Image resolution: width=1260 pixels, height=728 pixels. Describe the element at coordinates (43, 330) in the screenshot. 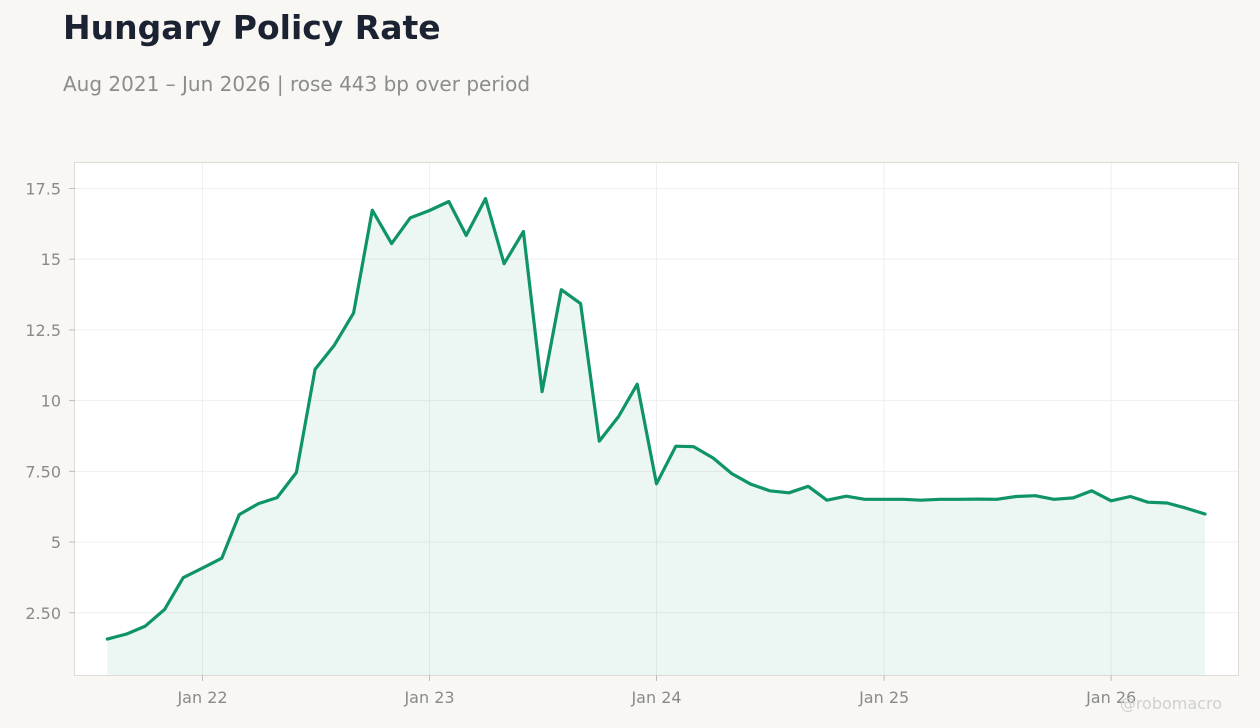

I see `y-tick-label: 12.5` at that location.